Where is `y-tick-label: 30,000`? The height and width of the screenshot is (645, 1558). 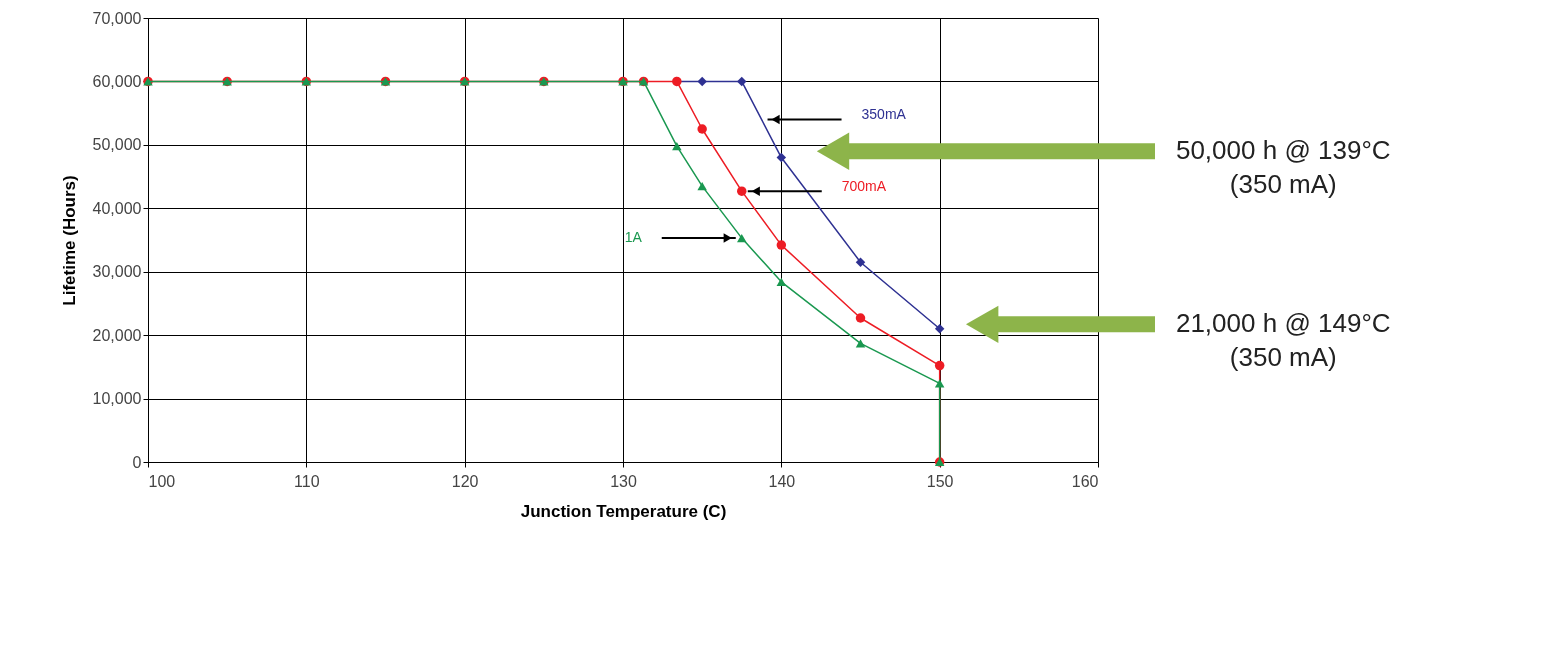
y-tick-label: 30,000 is located at coordinates (117, 272).